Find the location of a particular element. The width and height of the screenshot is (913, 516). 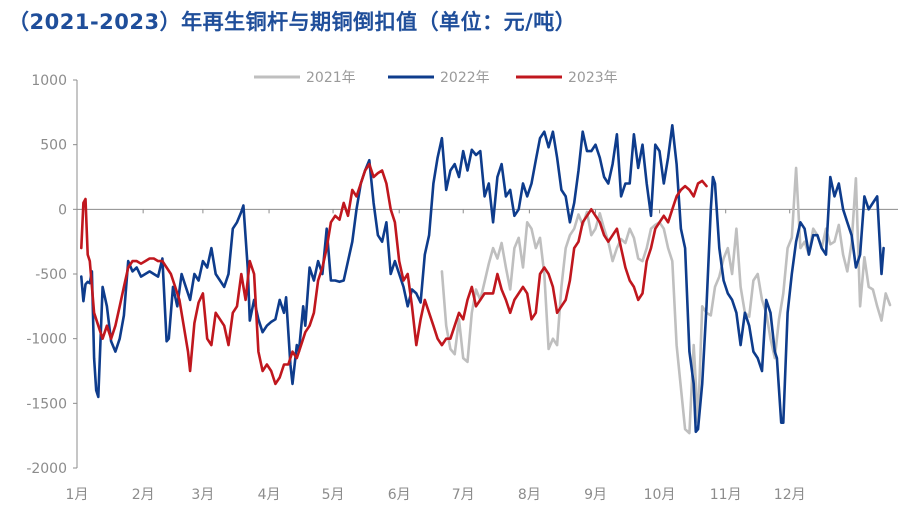

x-tick-label: 5月 is located at coordinates (333, 495).